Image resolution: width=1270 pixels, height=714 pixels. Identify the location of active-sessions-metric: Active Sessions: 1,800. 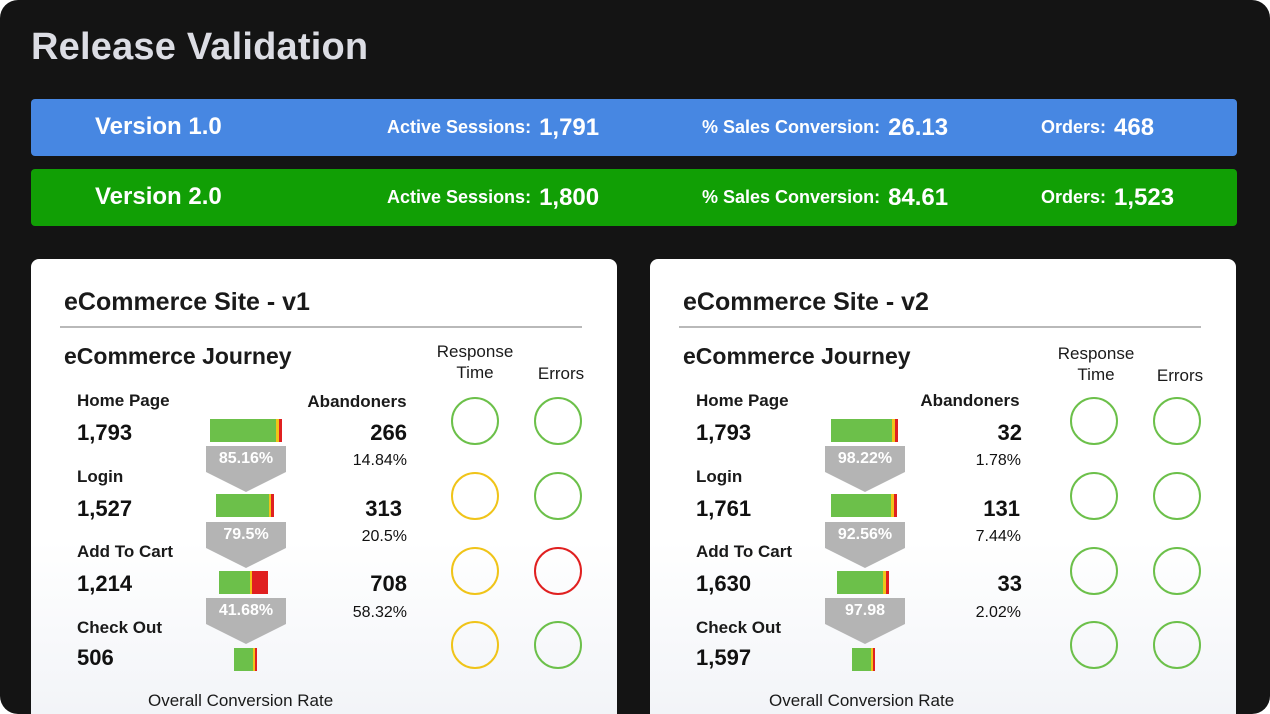
(493, 197).